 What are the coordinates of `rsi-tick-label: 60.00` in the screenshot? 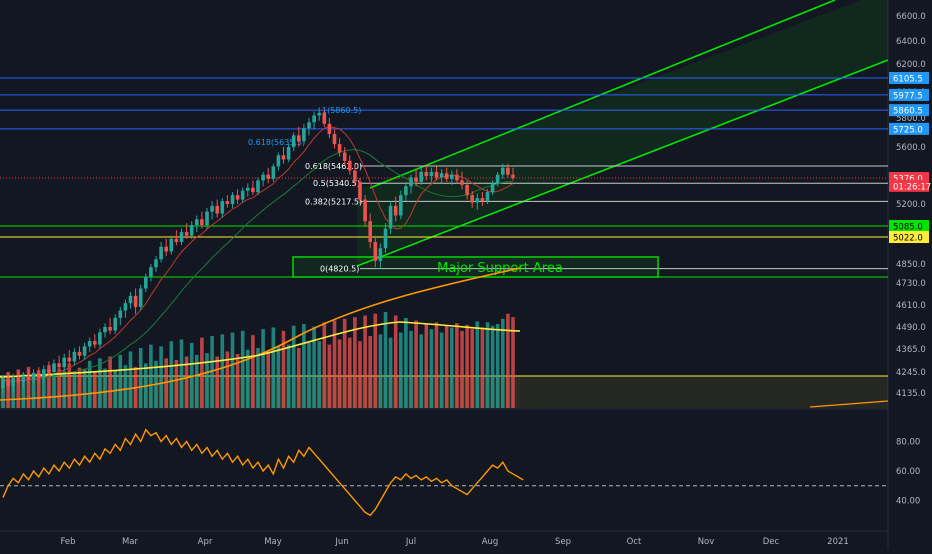 It's located at (908, 472).